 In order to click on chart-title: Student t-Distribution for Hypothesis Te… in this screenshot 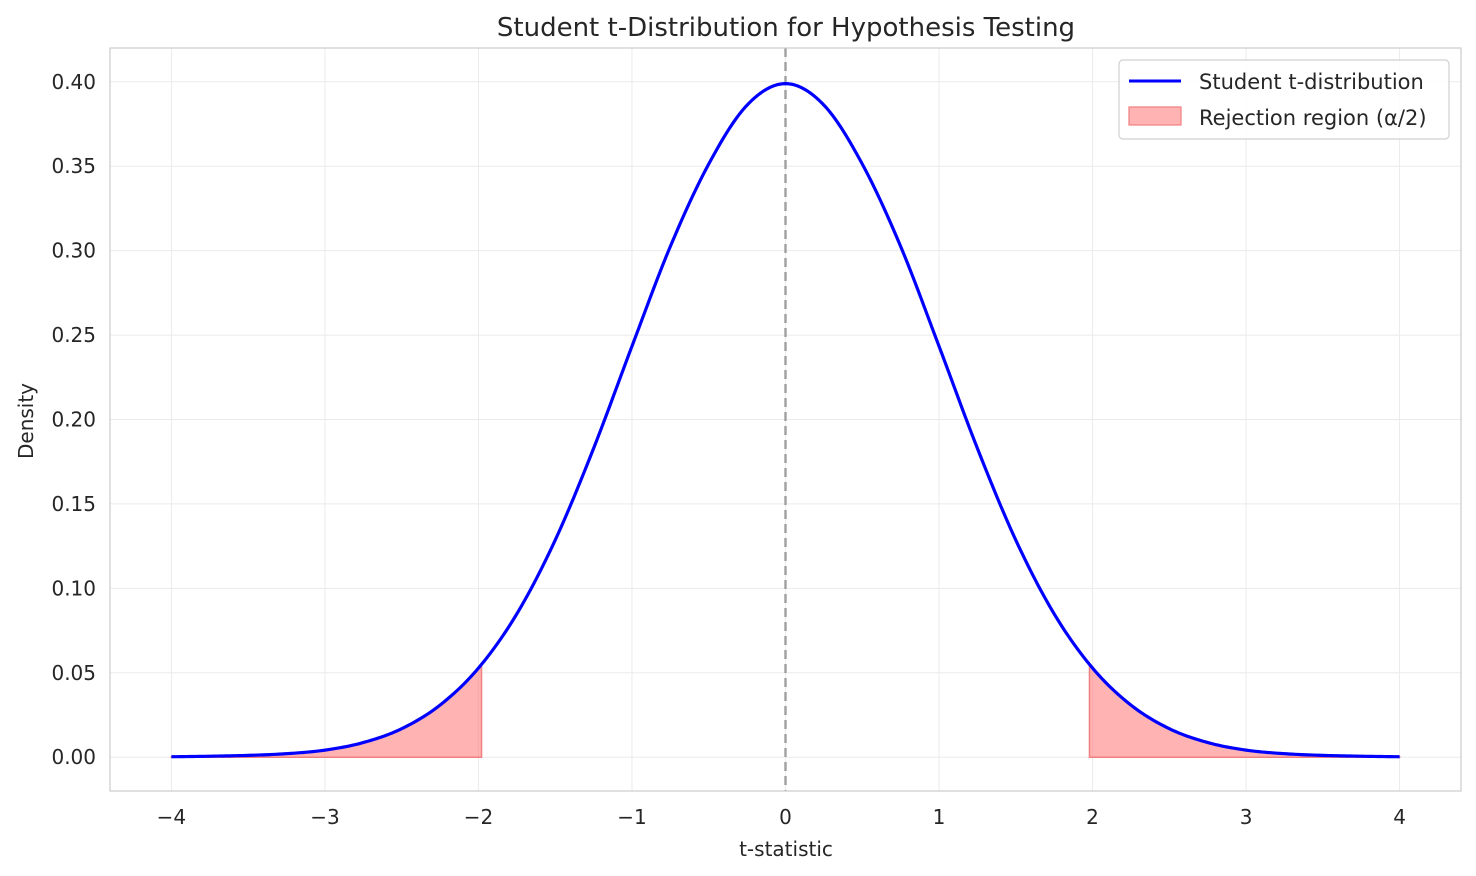, I will do `click(786, 28)`.